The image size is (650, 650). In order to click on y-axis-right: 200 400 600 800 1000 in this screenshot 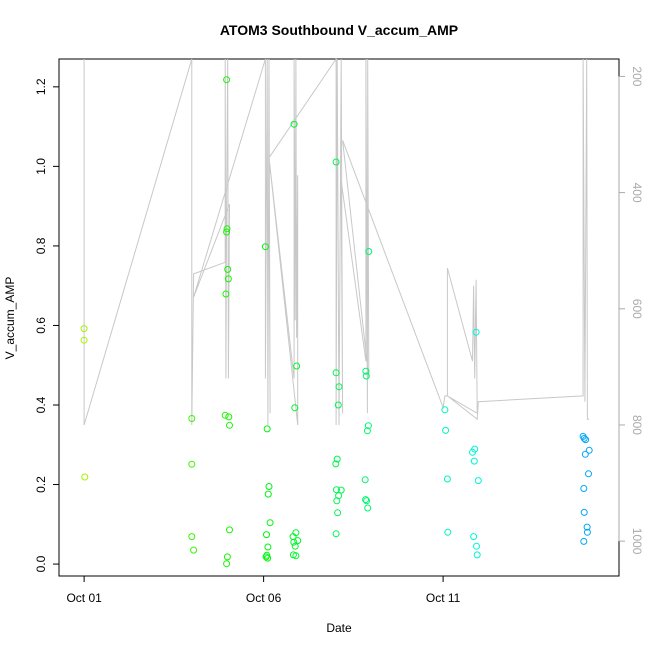, I will do `click(631, 310)`.